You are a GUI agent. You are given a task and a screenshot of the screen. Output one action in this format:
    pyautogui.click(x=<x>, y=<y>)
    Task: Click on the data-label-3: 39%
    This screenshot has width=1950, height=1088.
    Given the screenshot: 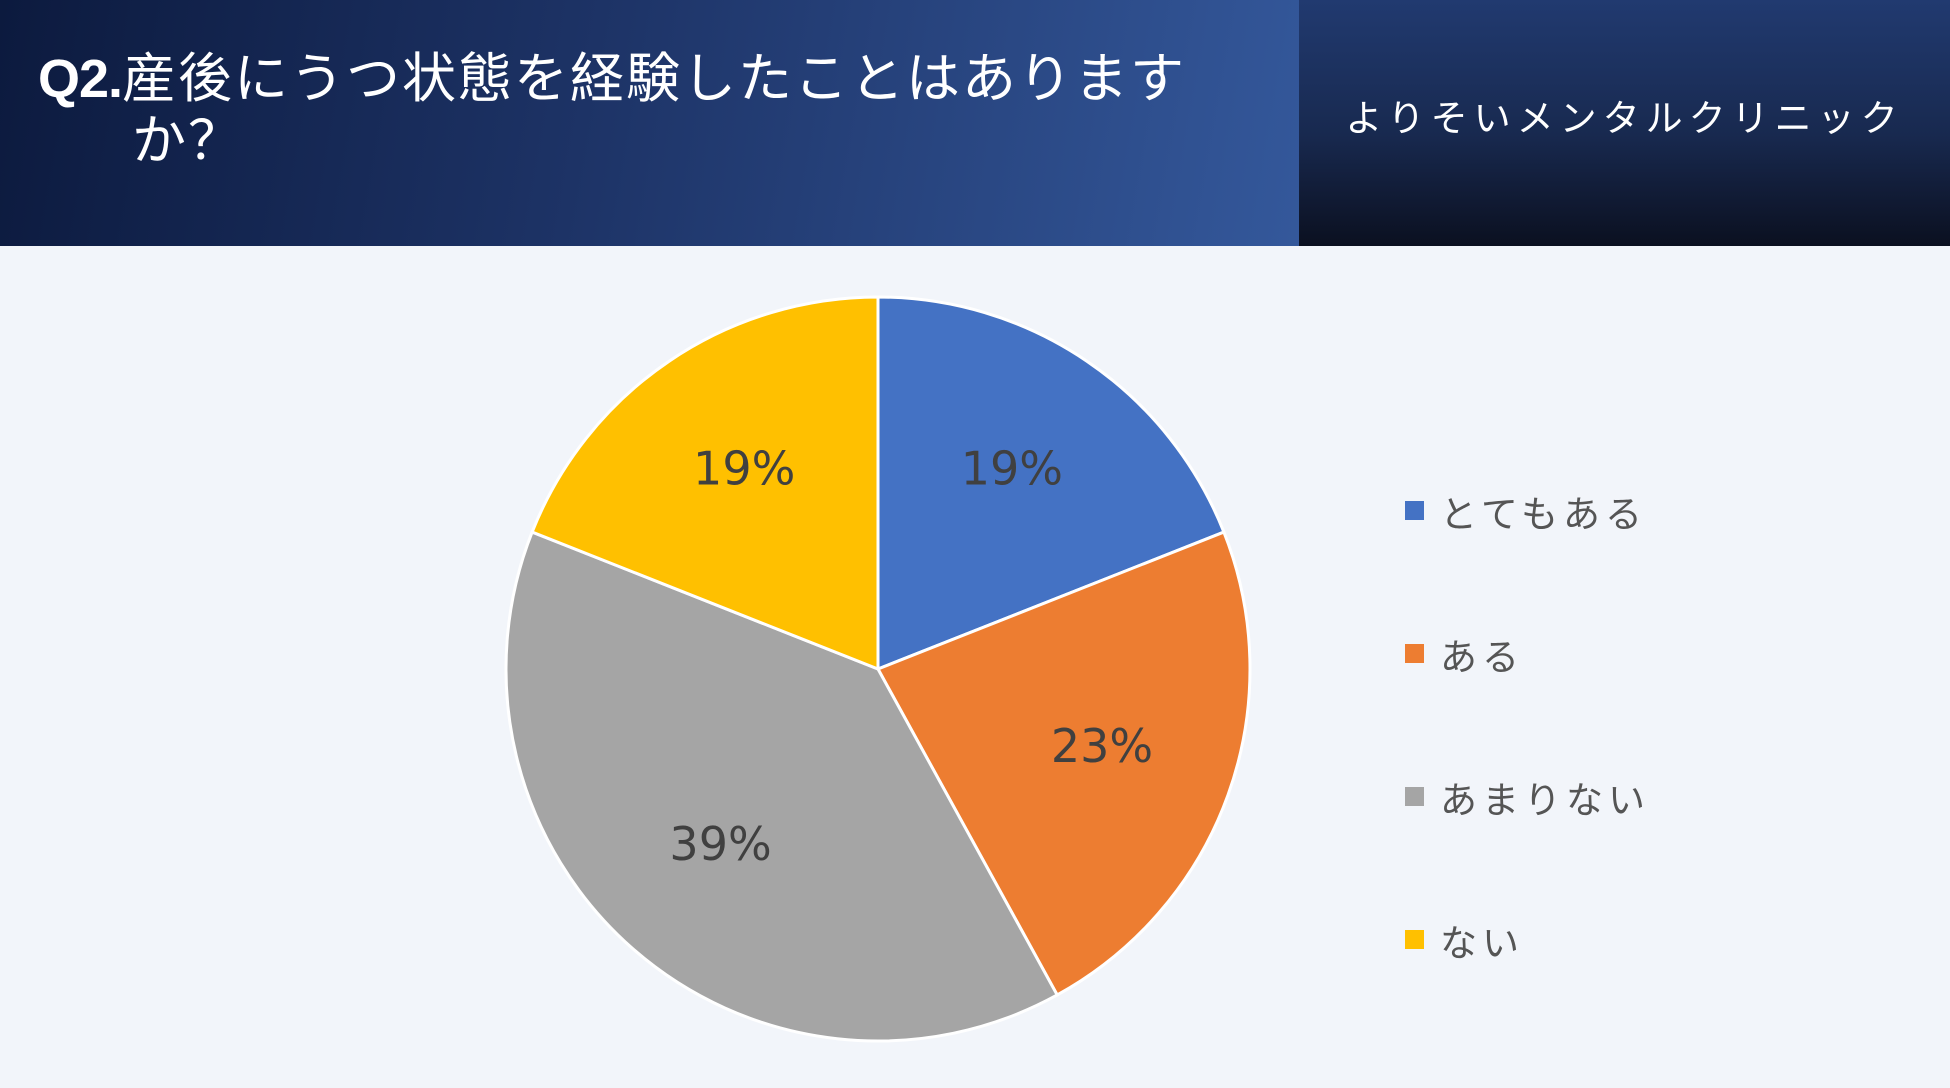 What is the action you would take?
    pyautogui.click(x=720, y=844)
    